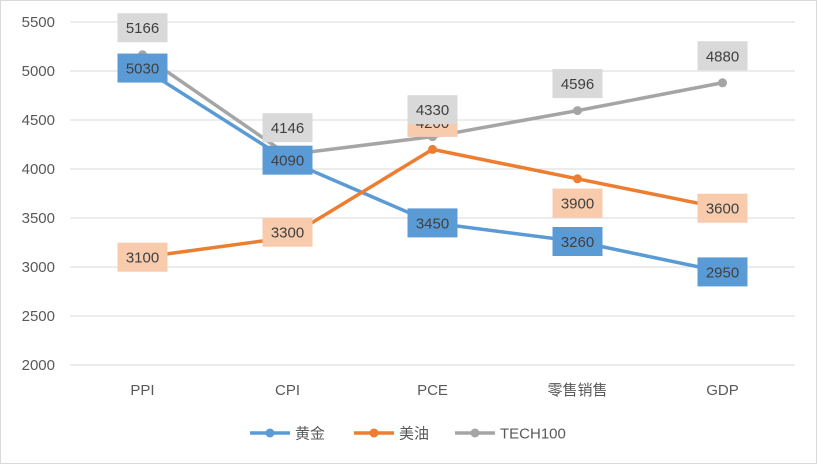  Describe the element at coordinates (38, 22) in the screenshot. I see `y-tick-label: 5500` at that location.